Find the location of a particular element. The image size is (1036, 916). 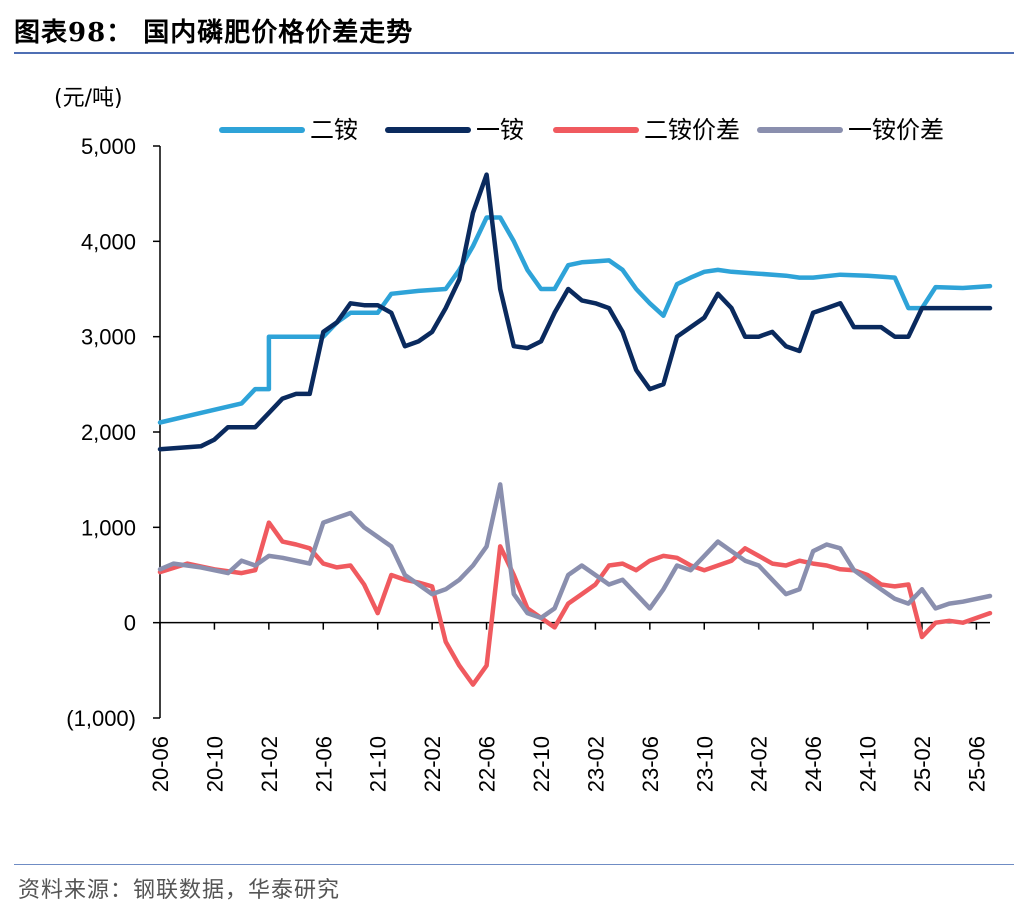

x-tick-label: 23-10 is located at coordinates (704, 764).